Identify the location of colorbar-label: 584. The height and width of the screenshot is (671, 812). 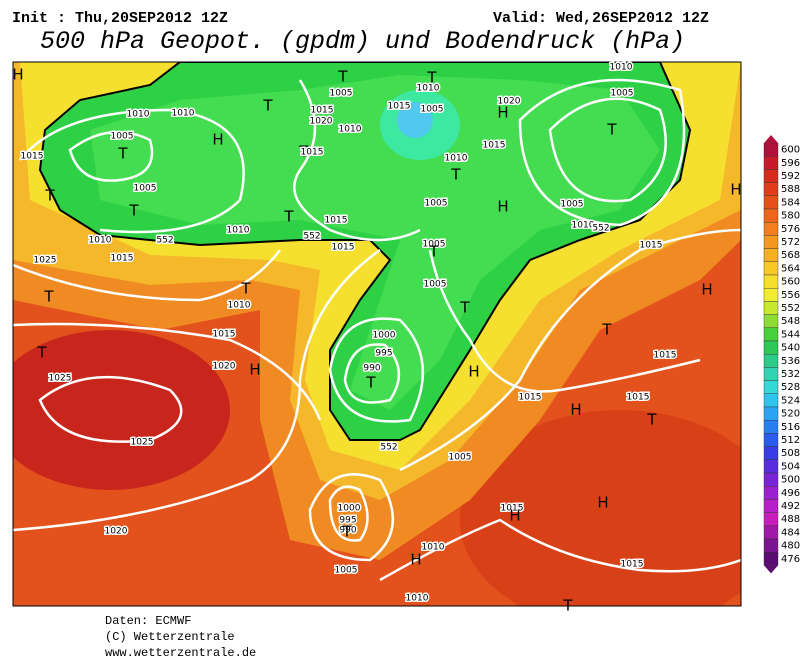
(790, 202).